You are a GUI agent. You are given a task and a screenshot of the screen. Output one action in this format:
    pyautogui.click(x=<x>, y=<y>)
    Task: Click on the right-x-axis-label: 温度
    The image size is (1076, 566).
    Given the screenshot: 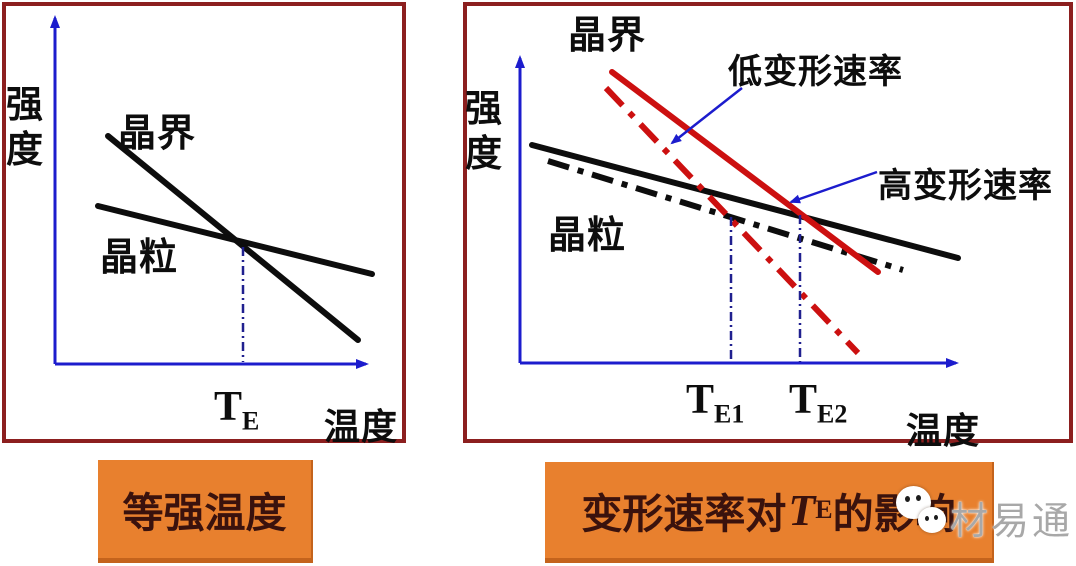 What is the action you would take?
    pyautogui.click(x=943, y=431)
    